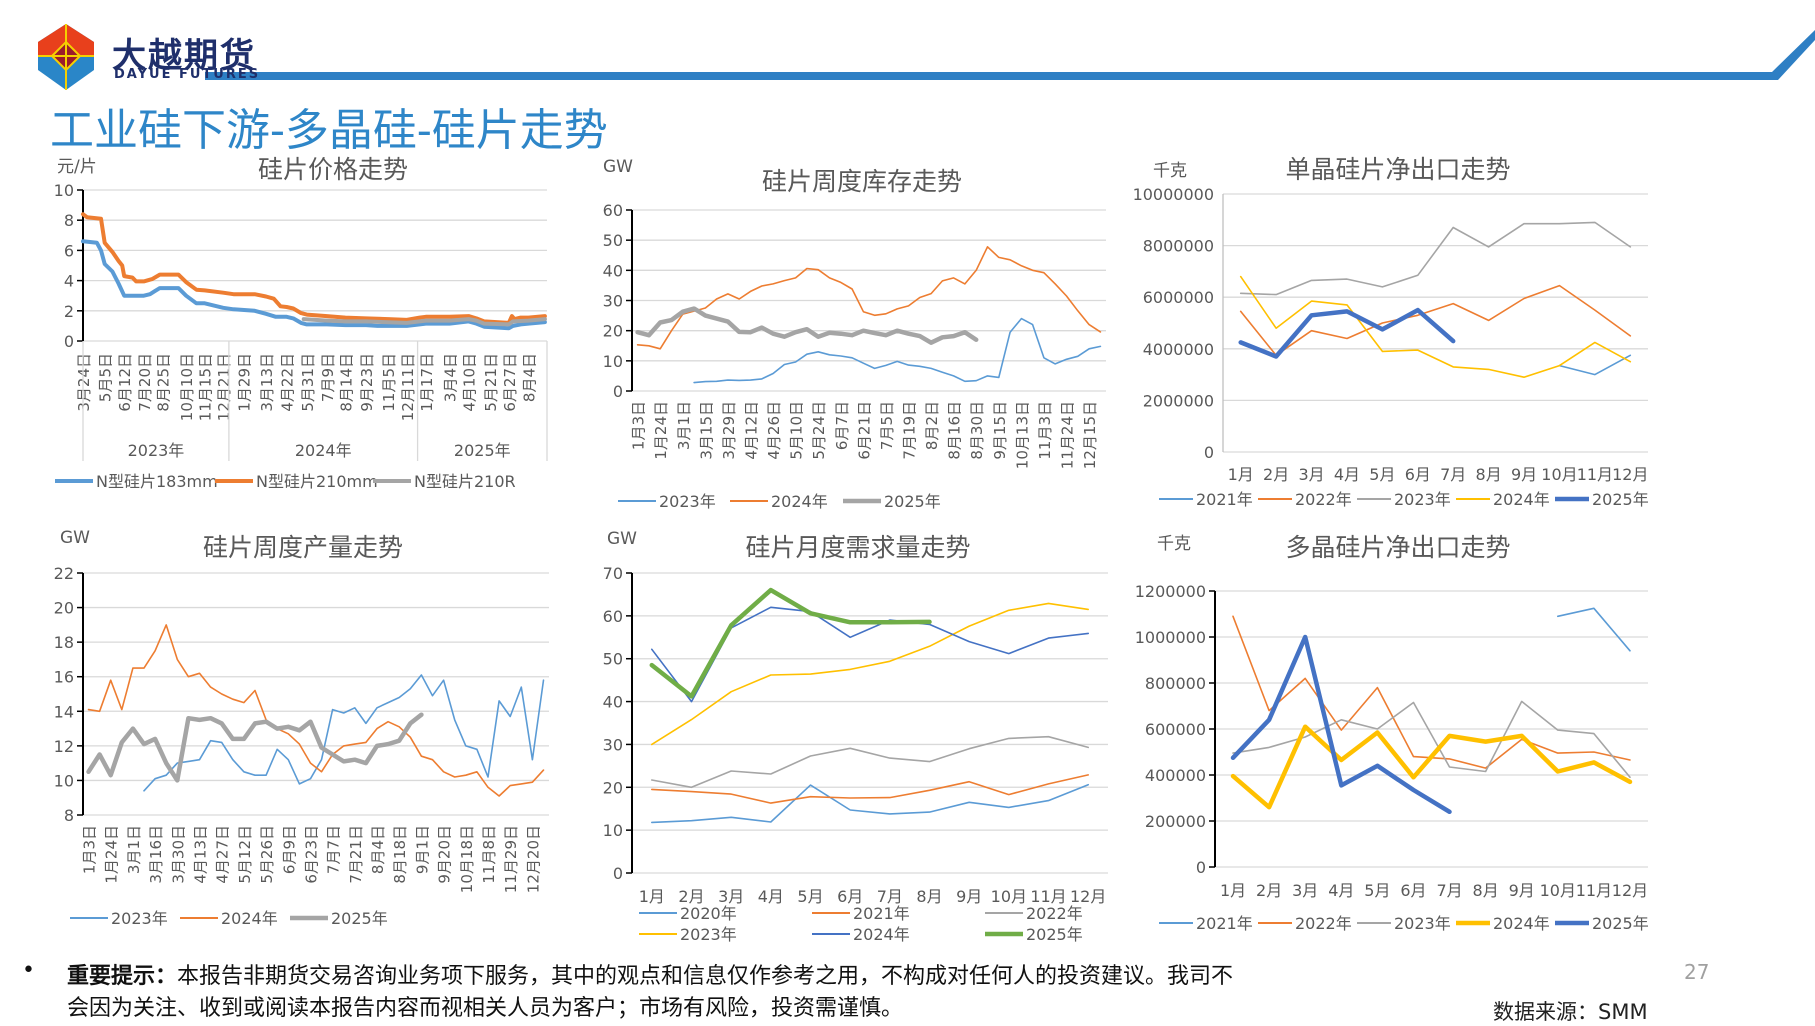 The width and height of the screenshot is (1815, 1026). I want to click on x-tick-label: 7月7日, so click(334, 849).